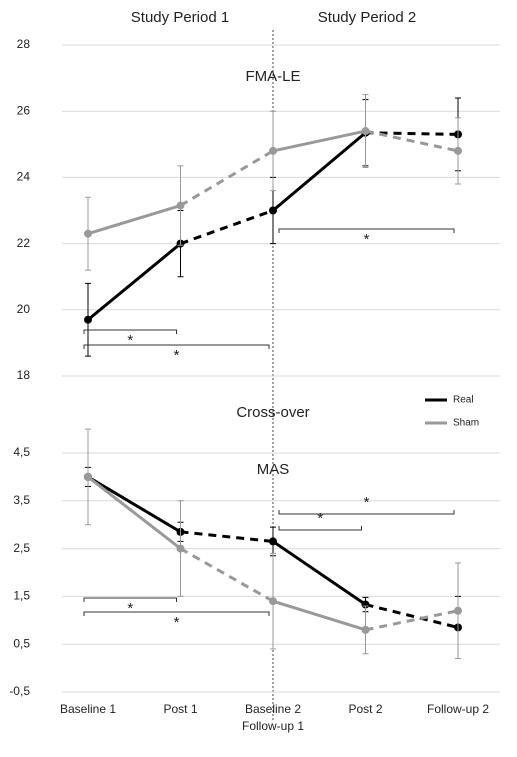  I want to click on y-tick-label: -0,5, so click(19, 691).